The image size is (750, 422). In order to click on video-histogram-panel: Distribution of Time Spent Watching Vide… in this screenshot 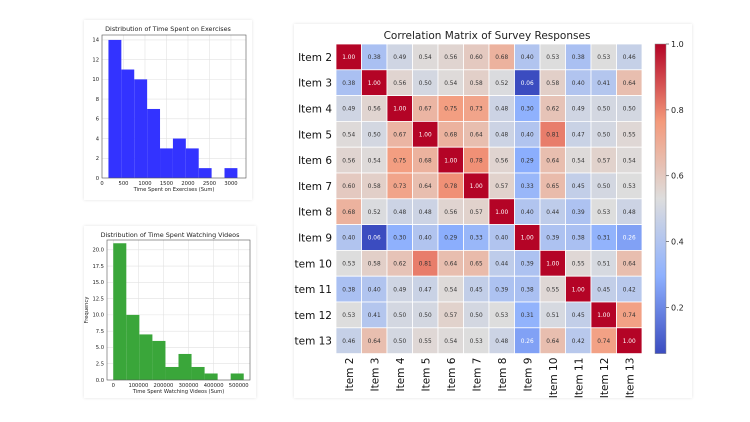, I will do `click(170, 312)`.